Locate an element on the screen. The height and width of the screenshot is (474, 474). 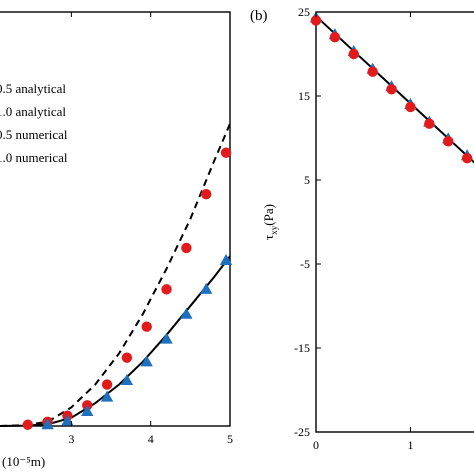
x-tick-label: 3 is located at coordinates (71, 439).